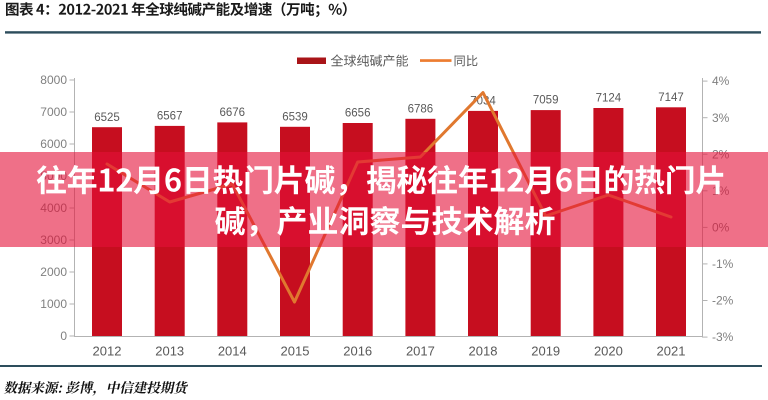 The height and width of the screenshot is (400, 768). What do you see at coordinates (63, 336) in the screenshot?
I see `svg-text: 0` at bounding box center [63, 336].